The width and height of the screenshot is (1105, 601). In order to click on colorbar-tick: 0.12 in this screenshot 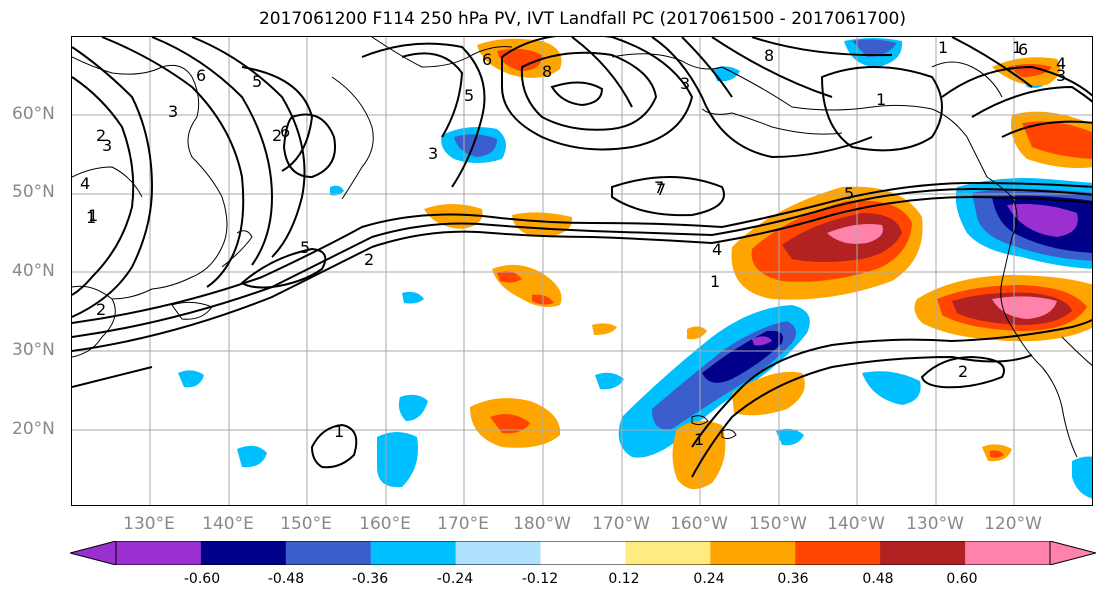, I will do `click(624, 579)`.